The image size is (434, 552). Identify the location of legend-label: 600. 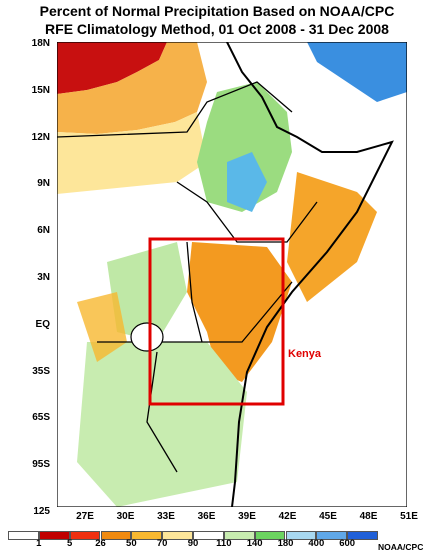
(347, 543).